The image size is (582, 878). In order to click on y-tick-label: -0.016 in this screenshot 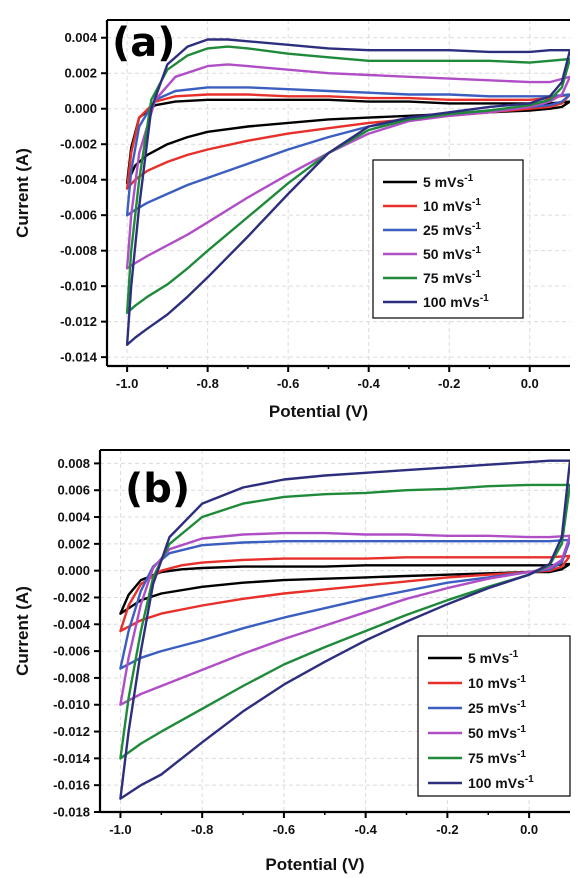, I will do `click(71, 785)`.